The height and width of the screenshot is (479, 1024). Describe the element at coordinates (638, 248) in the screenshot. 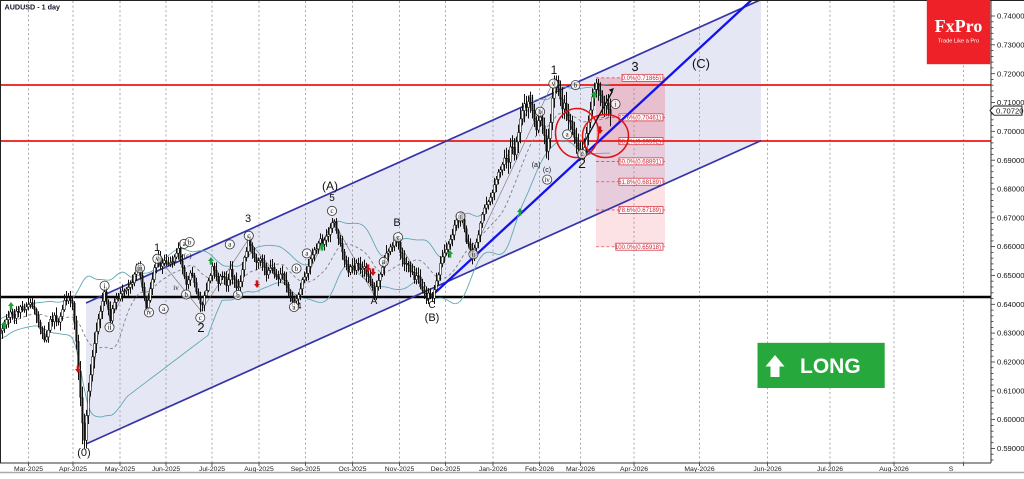

I see `svg-text: 100.0%(0.65918)` at that location.